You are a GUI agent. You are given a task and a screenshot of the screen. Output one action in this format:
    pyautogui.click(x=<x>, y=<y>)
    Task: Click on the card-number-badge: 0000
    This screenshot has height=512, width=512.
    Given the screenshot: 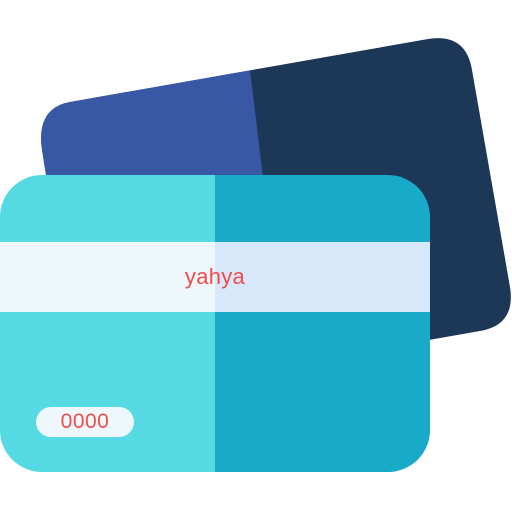 What is the action you would take?
    pyautogui.click(x=85, y=422)
    